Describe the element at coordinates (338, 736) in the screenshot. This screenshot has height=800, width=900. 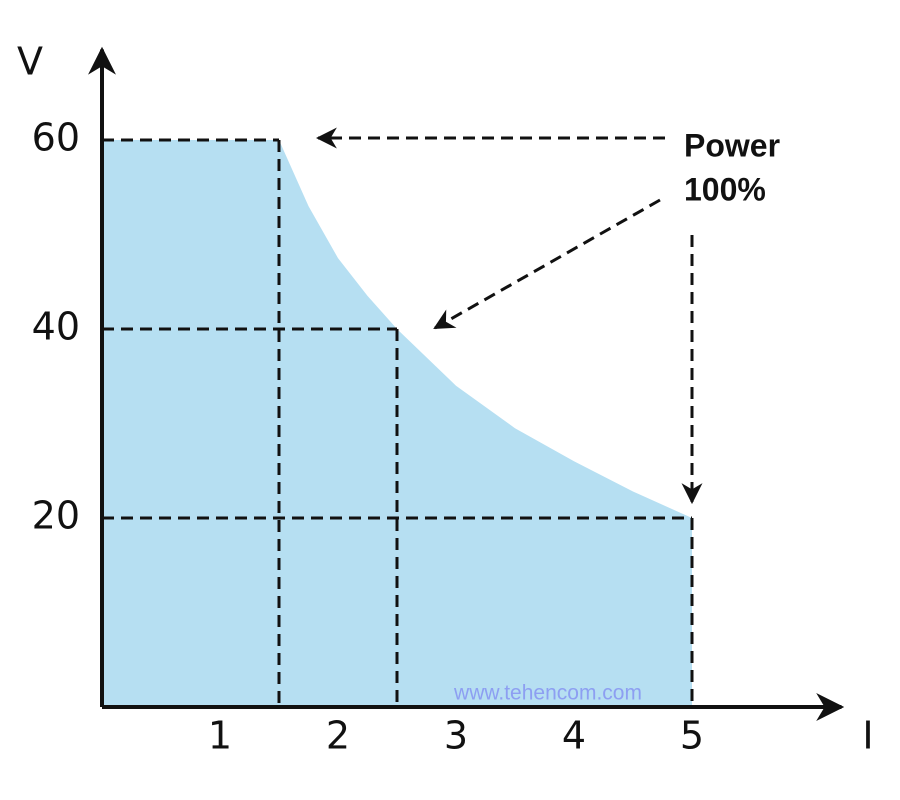
I see `x-tick-label: 2` at that location.